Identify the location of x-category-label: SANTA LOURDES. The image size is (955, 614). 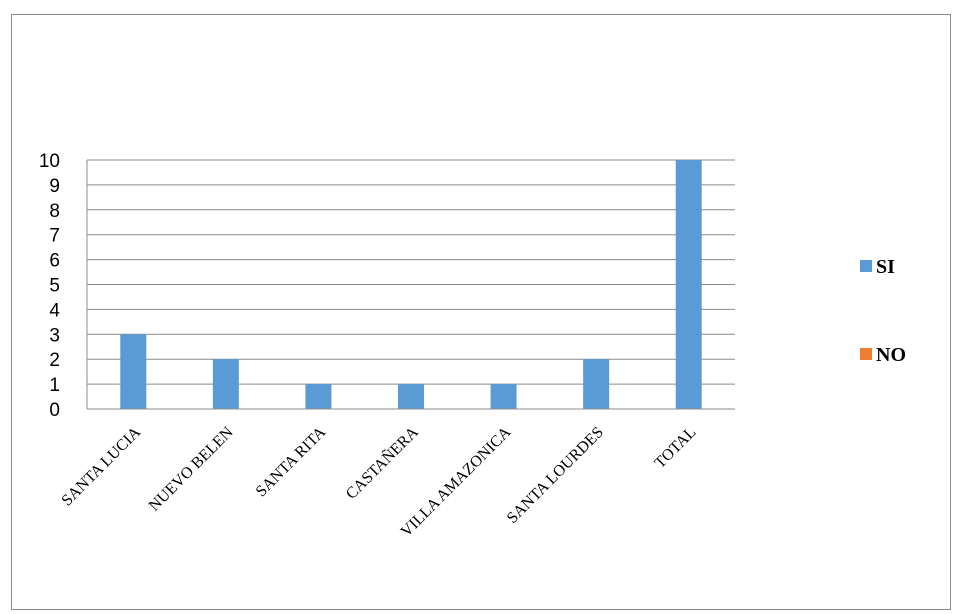
(555, 475).